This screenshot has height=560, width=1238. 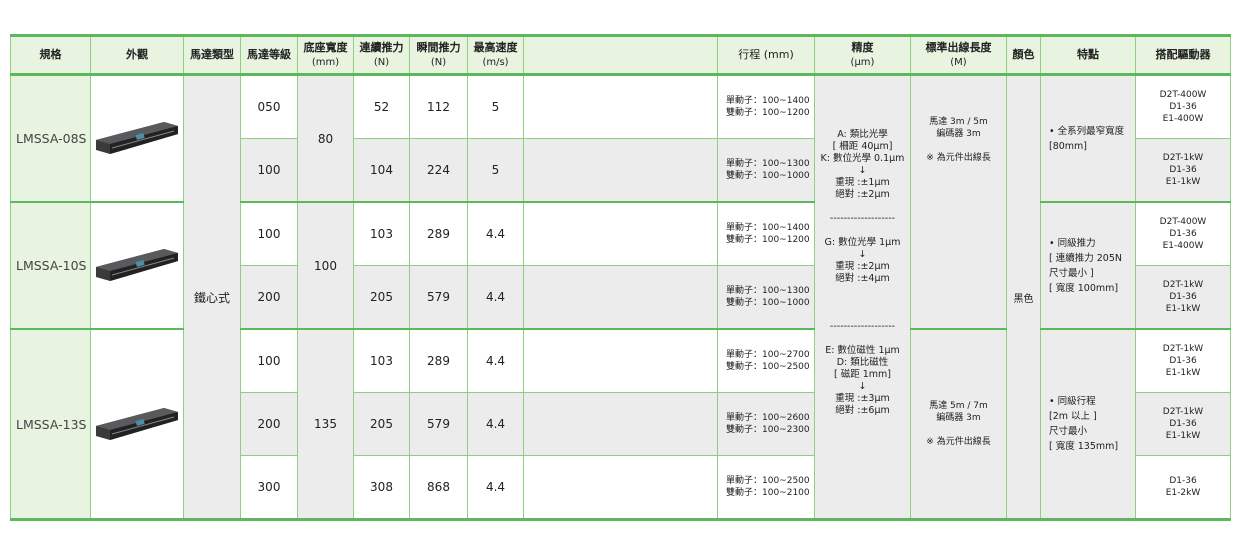 I want to click on col-cont-force: 連續推力 (N), so click(x=381, y=55).